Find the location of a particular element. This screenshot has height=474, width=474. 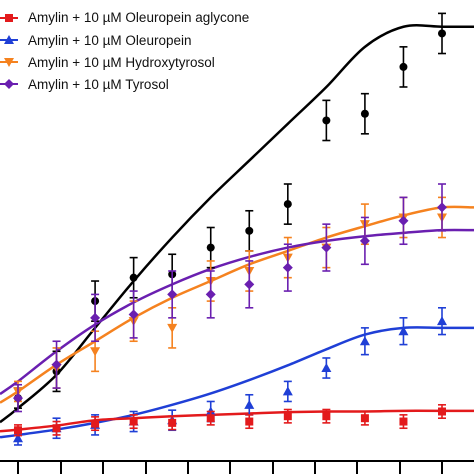

legend-marker-triangle is located at coordinates (9, 39).